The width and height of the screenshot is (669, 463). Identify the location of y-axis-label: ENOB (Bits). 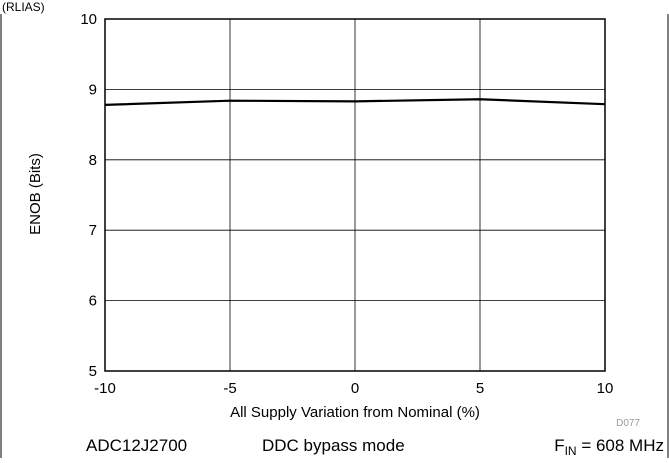
(35, 194).